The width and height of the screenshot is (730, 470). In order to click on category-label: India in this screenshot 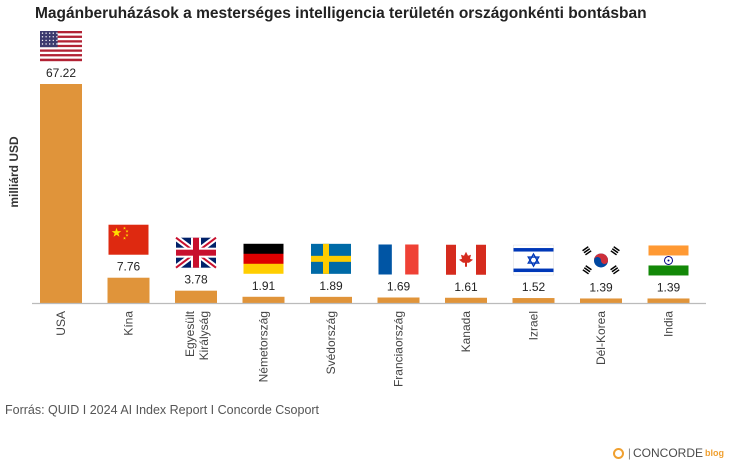, I will do `click(669, 324)`.